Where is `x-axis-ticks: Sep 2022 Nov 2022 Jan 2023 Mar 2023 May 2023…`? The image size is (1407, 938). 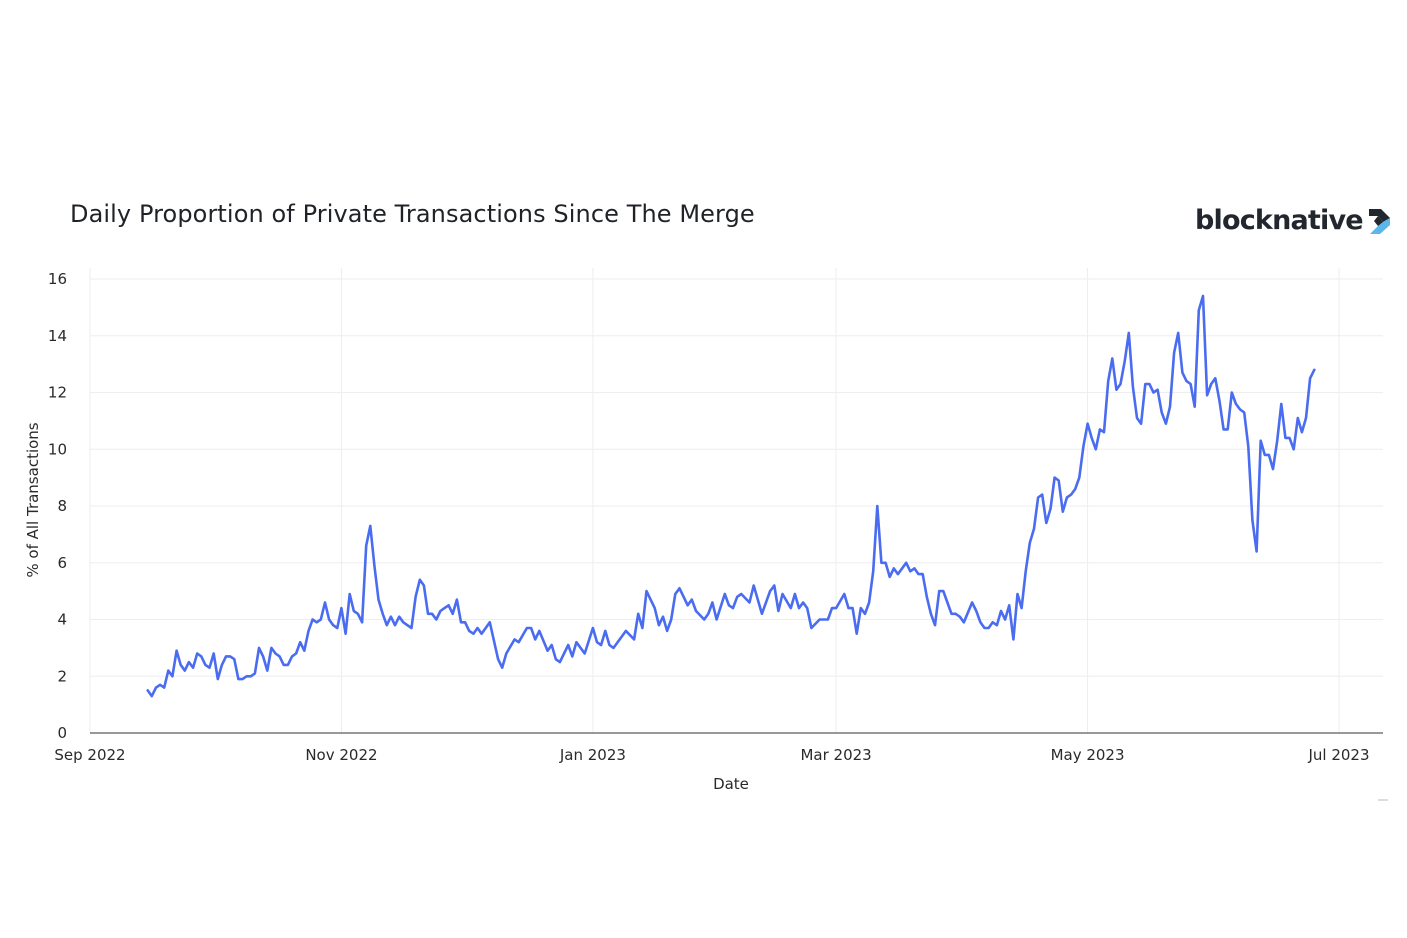
x-axis-ticks: Sep 2022 Nov 2022 Jan 2023 Mar 2023 May 2023… is located at coordinates (711, 755).